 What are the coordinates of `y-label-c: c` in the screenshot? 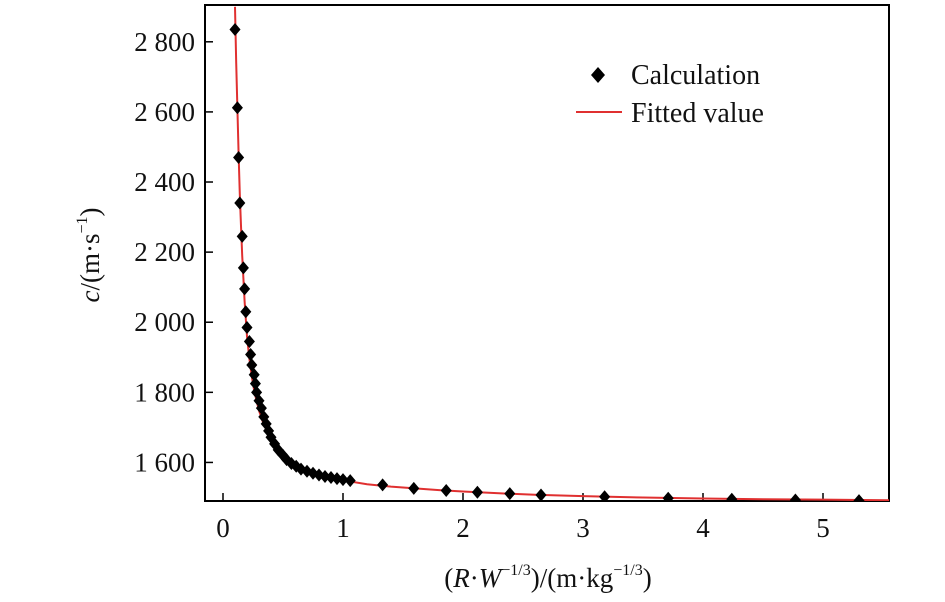 It's located at (90, 297).